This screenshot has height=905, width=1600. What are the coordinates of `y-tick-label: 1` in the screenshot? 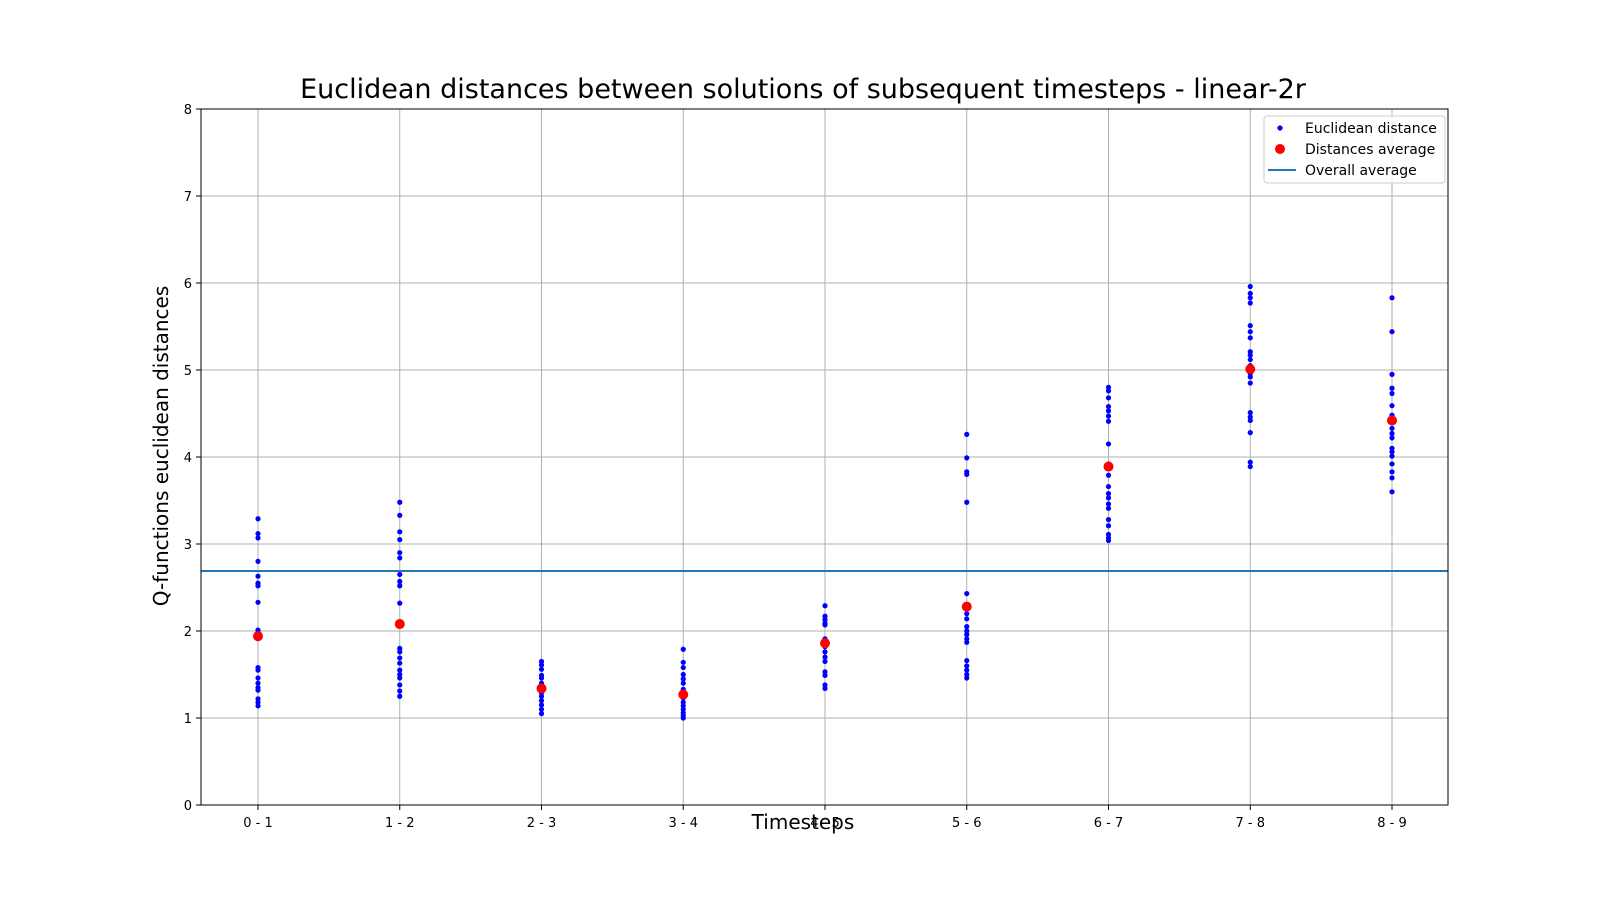 It's located at (188, 719).